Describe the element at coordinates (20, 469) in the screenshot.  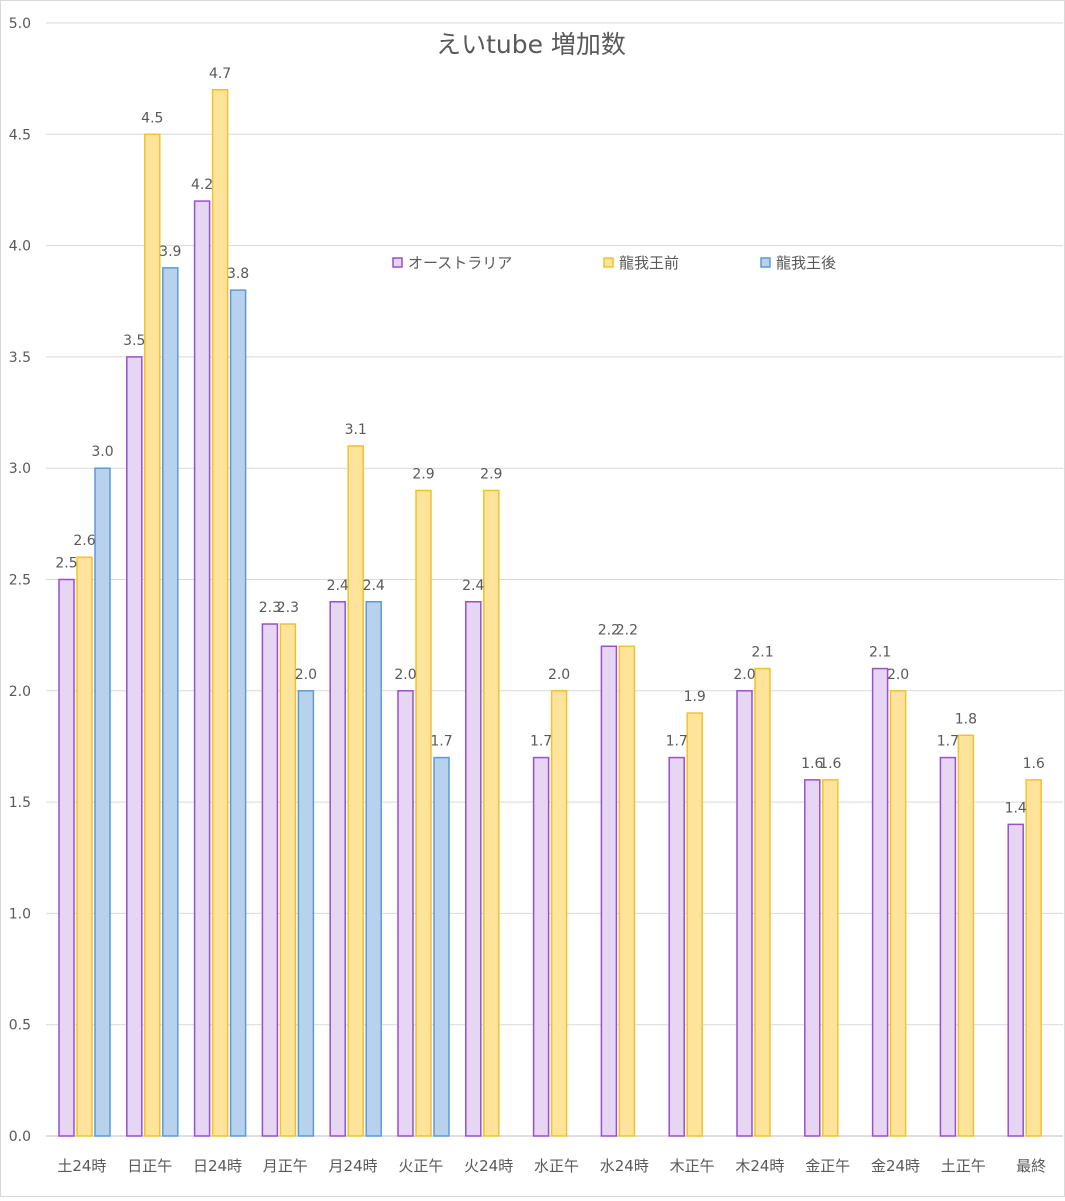
I see `y-tick-label: 3.0` at that location.